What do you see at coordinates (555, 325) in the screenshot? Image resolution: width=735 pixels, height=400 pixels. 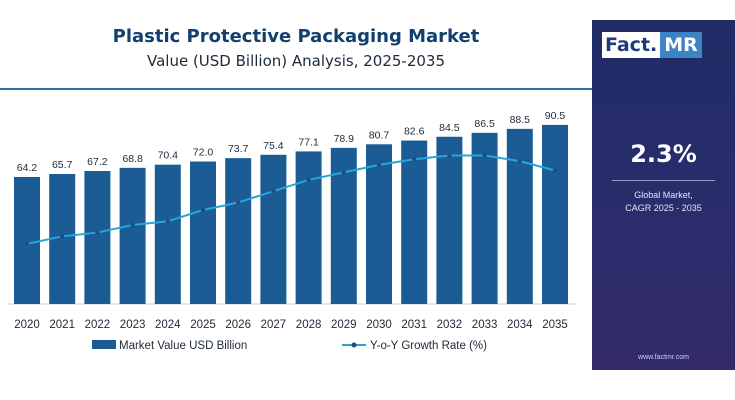 I see `x-tick-label-2035: 2035` at bounding box center [555, 325].